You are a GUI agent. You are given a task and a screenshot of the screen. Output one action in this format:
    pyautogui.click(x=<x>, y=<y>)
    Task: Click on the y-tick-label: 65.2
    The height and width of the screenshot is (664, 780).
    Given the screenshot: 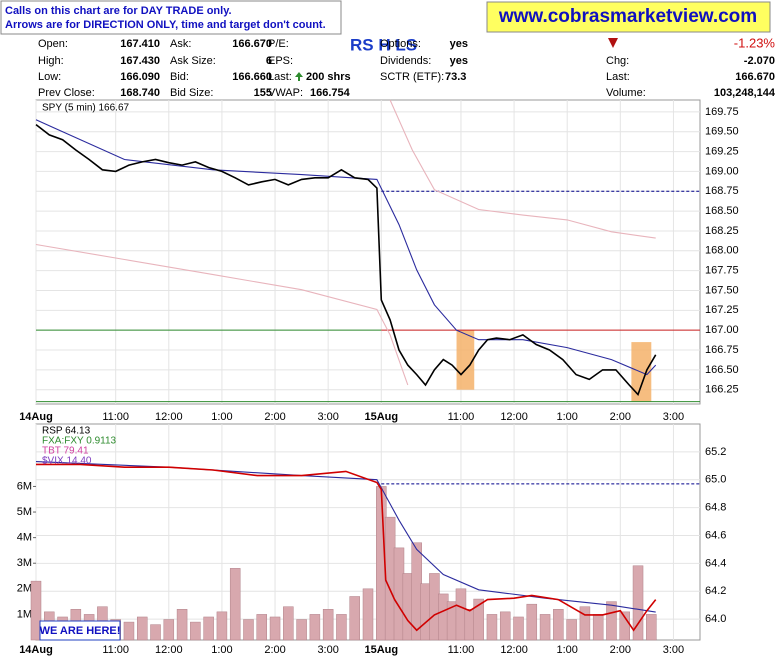 What is the action you would take?
    pyautogui.click(x=715, y=452)
    